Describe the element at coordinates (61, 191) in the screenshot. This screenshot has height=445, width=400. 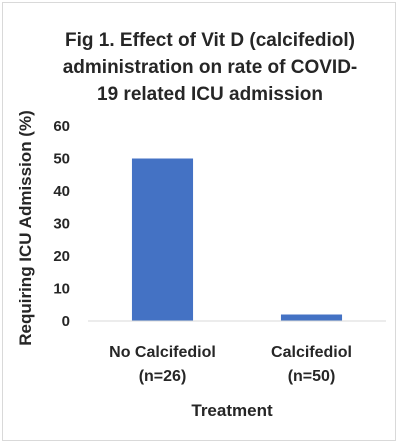
I see `y-tick-label: 40` at that location.